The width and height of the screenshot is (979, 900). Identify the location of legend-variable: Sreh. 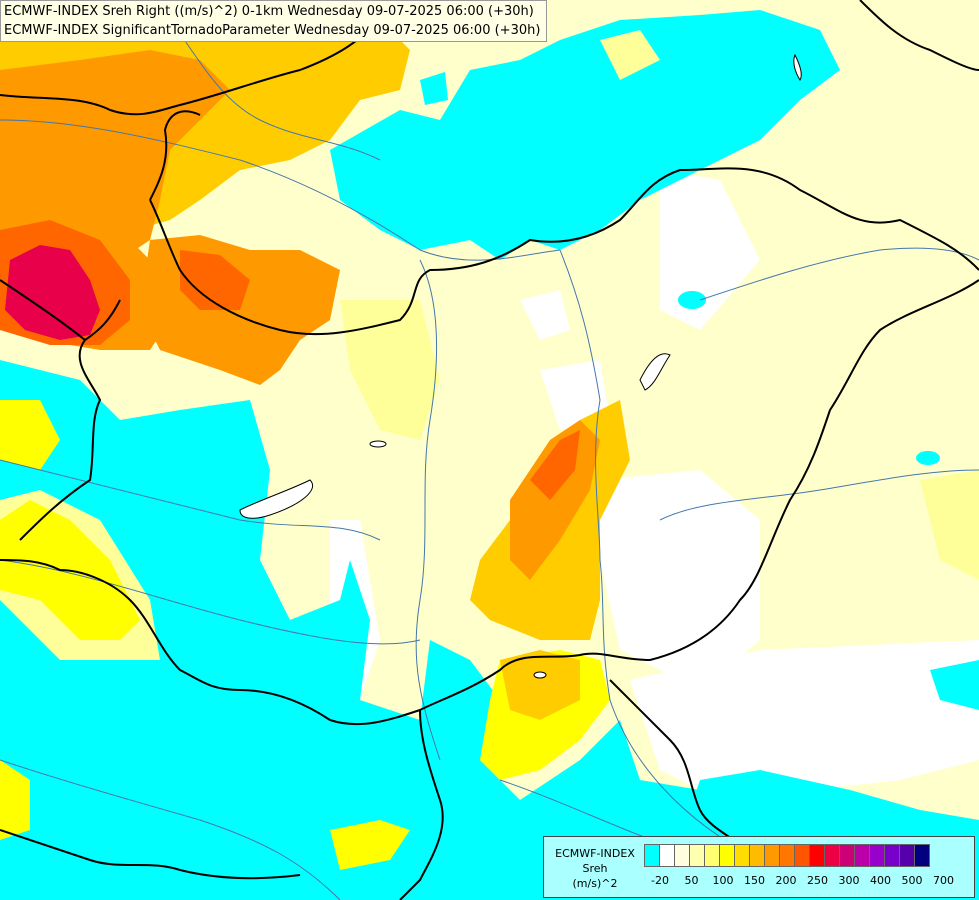
(595, 868).